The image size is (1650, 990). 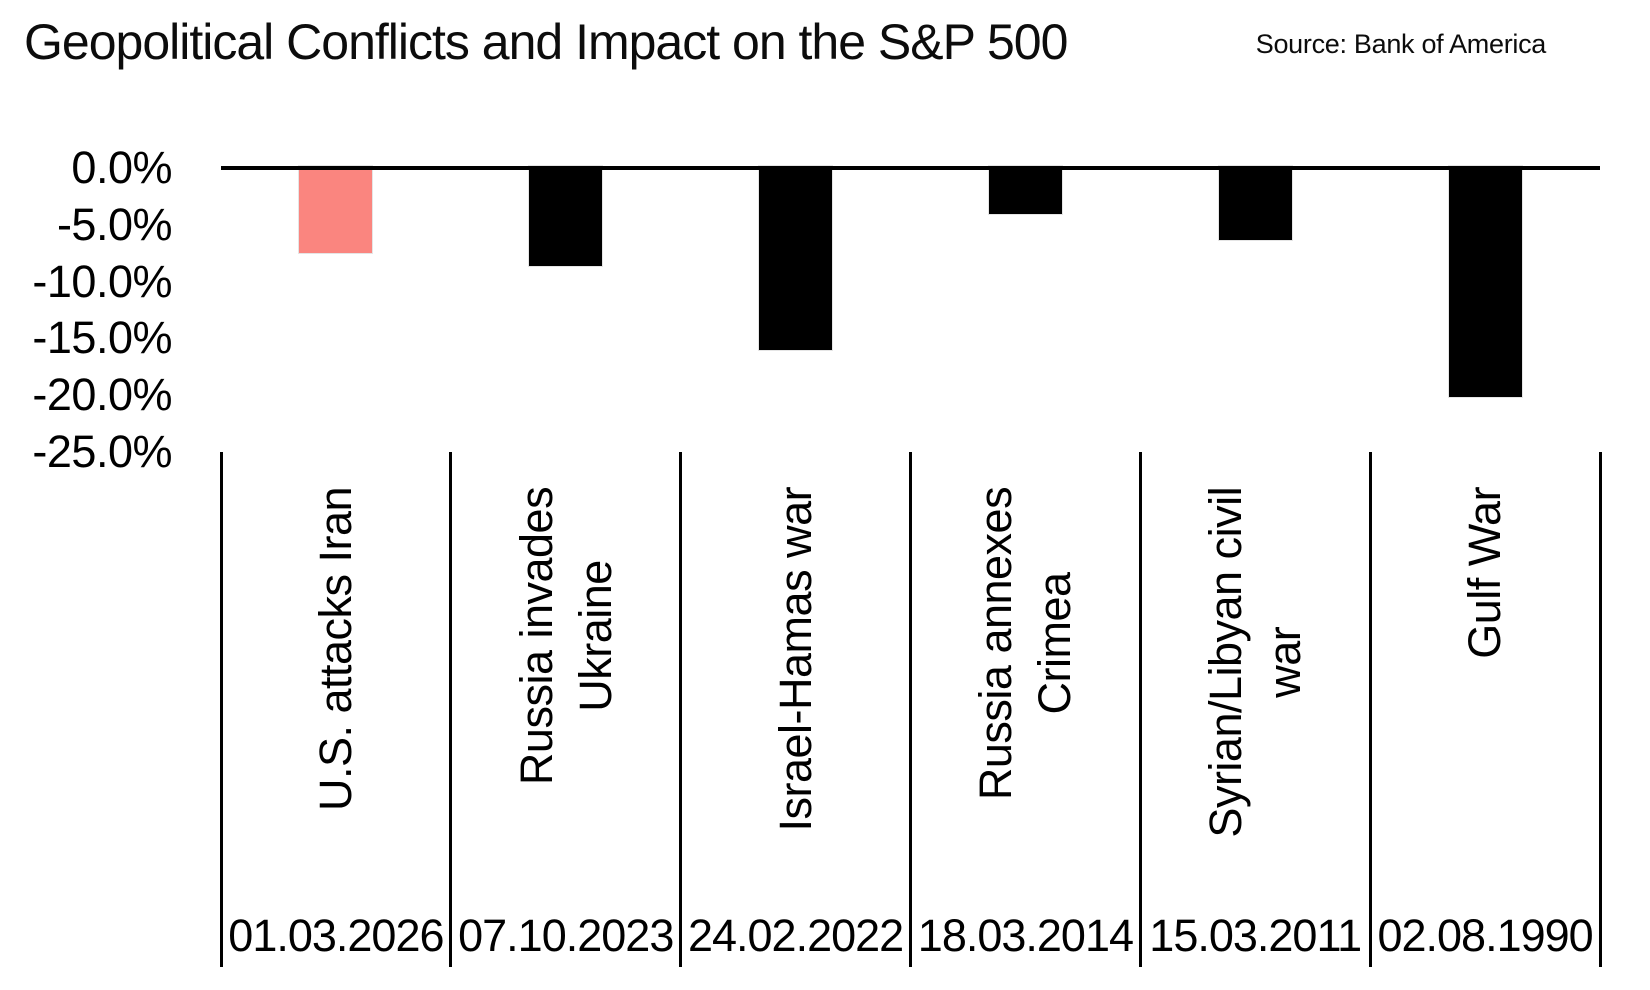 What do you see at coordinates (1485, 935) in the screenshot?
I see `category-date-label: 02.08.1990` at bounding box center [1485, 935].